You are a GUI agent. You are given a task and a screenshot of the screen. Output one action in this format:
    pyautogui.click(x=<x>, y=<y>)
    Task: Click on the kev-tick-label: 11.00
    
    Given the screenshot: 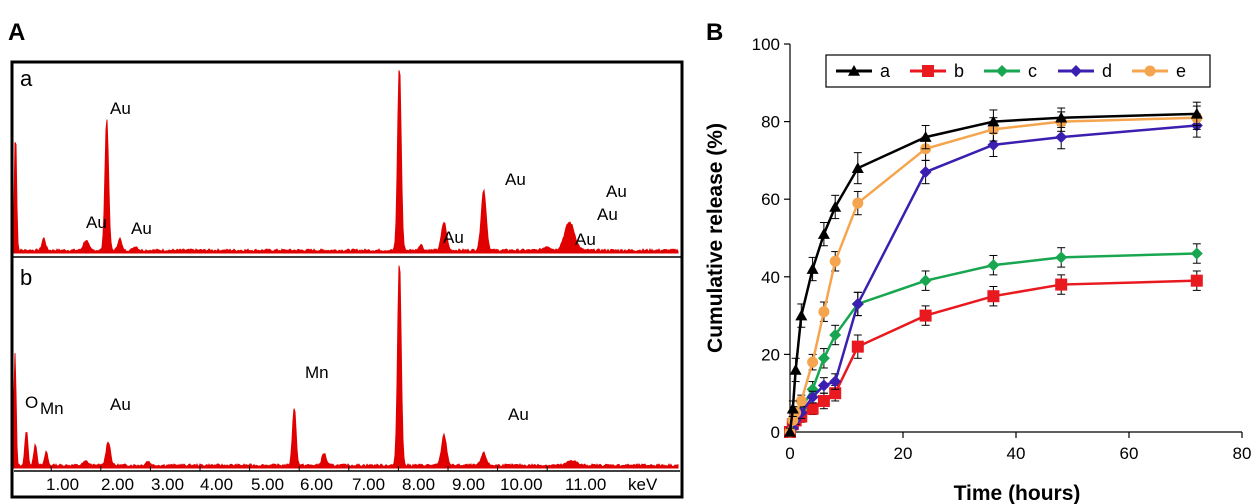 What is the action you would take?
    pyautogui.click(x=585, y=484)
    